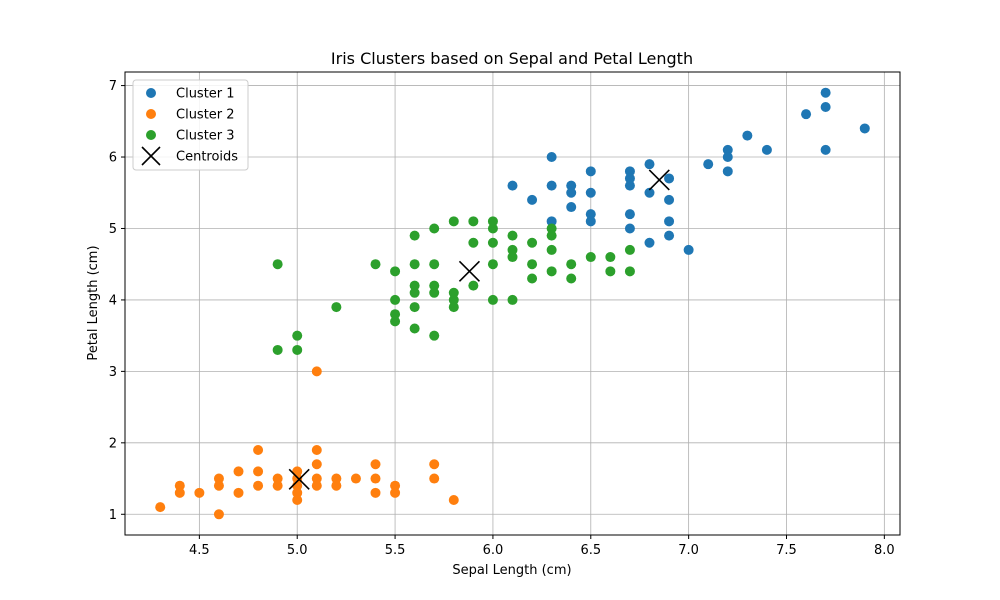  I want to click on x-tick-label: 6.0, so click(493, 550).